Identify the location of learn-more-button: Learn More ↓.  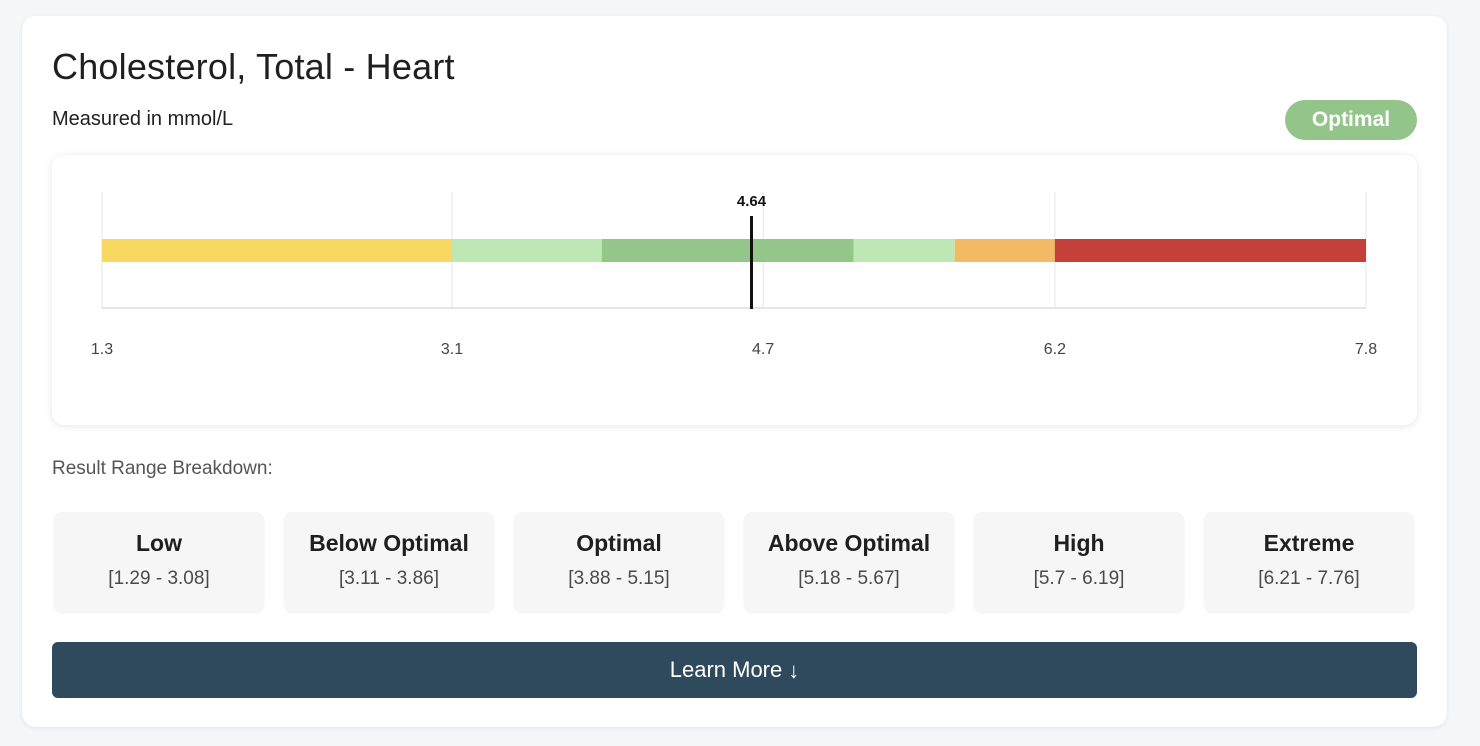
(734, 670).